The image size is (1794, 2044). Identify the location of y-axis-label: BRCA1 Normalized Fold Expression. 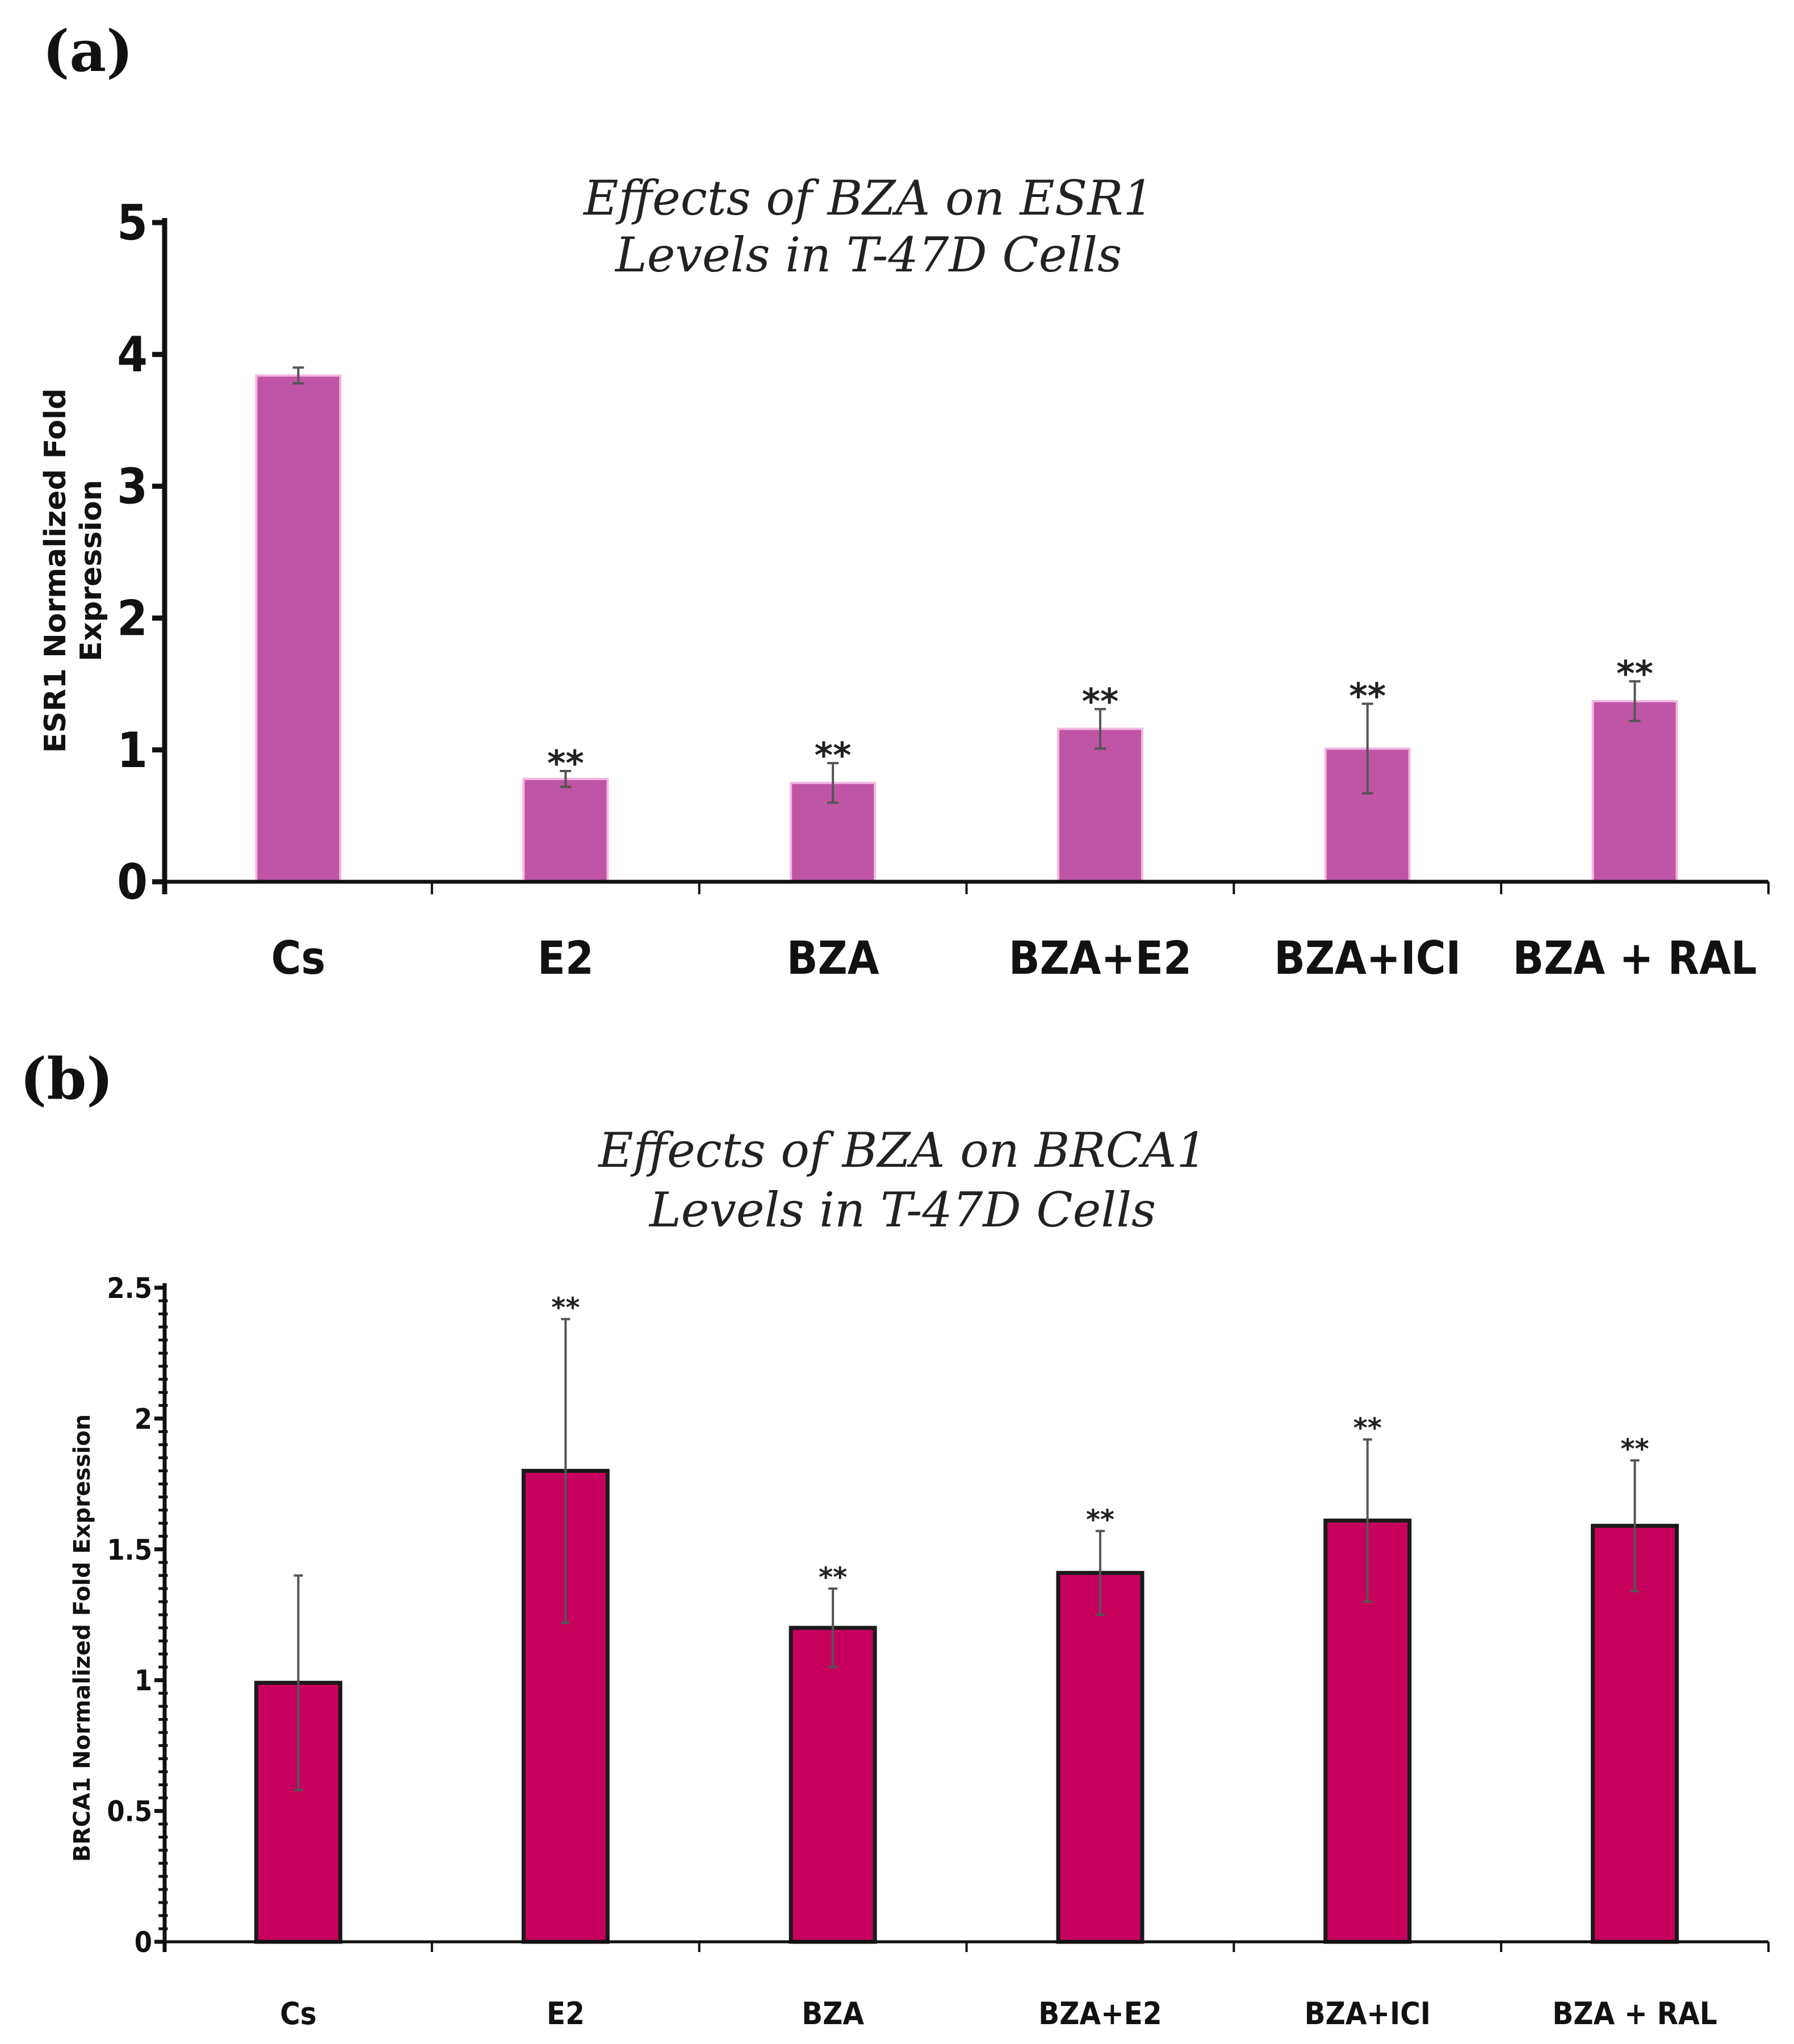
(82, 1638).